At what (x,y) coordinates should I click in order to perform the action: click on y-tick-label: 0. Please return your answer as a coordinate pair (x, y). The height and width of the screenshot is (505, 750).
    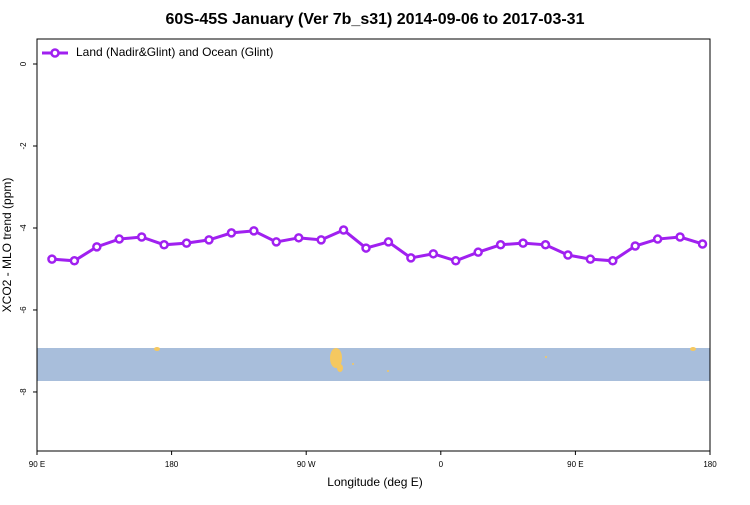
    Looking at the image, I should click on (23, 63).